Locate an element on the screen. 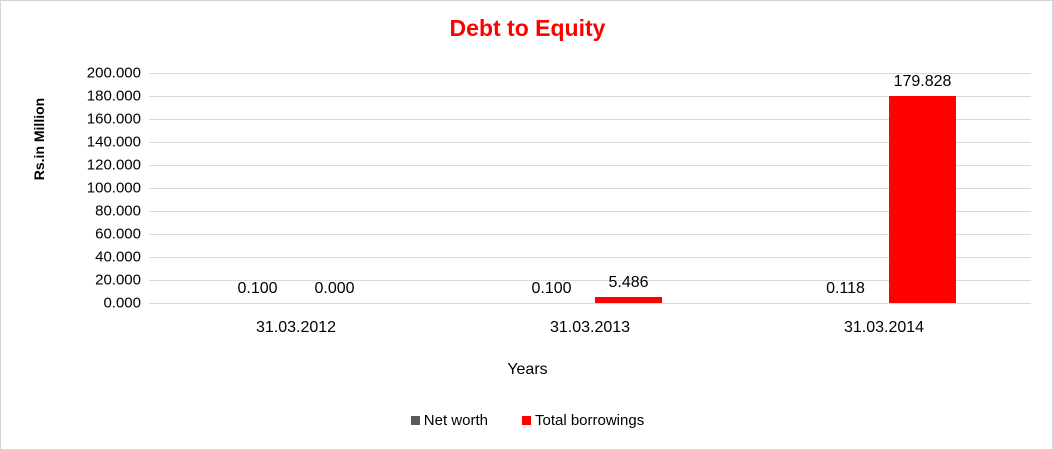  y-axis-tick-label: 200.000 is located at coordinates (113, 73).